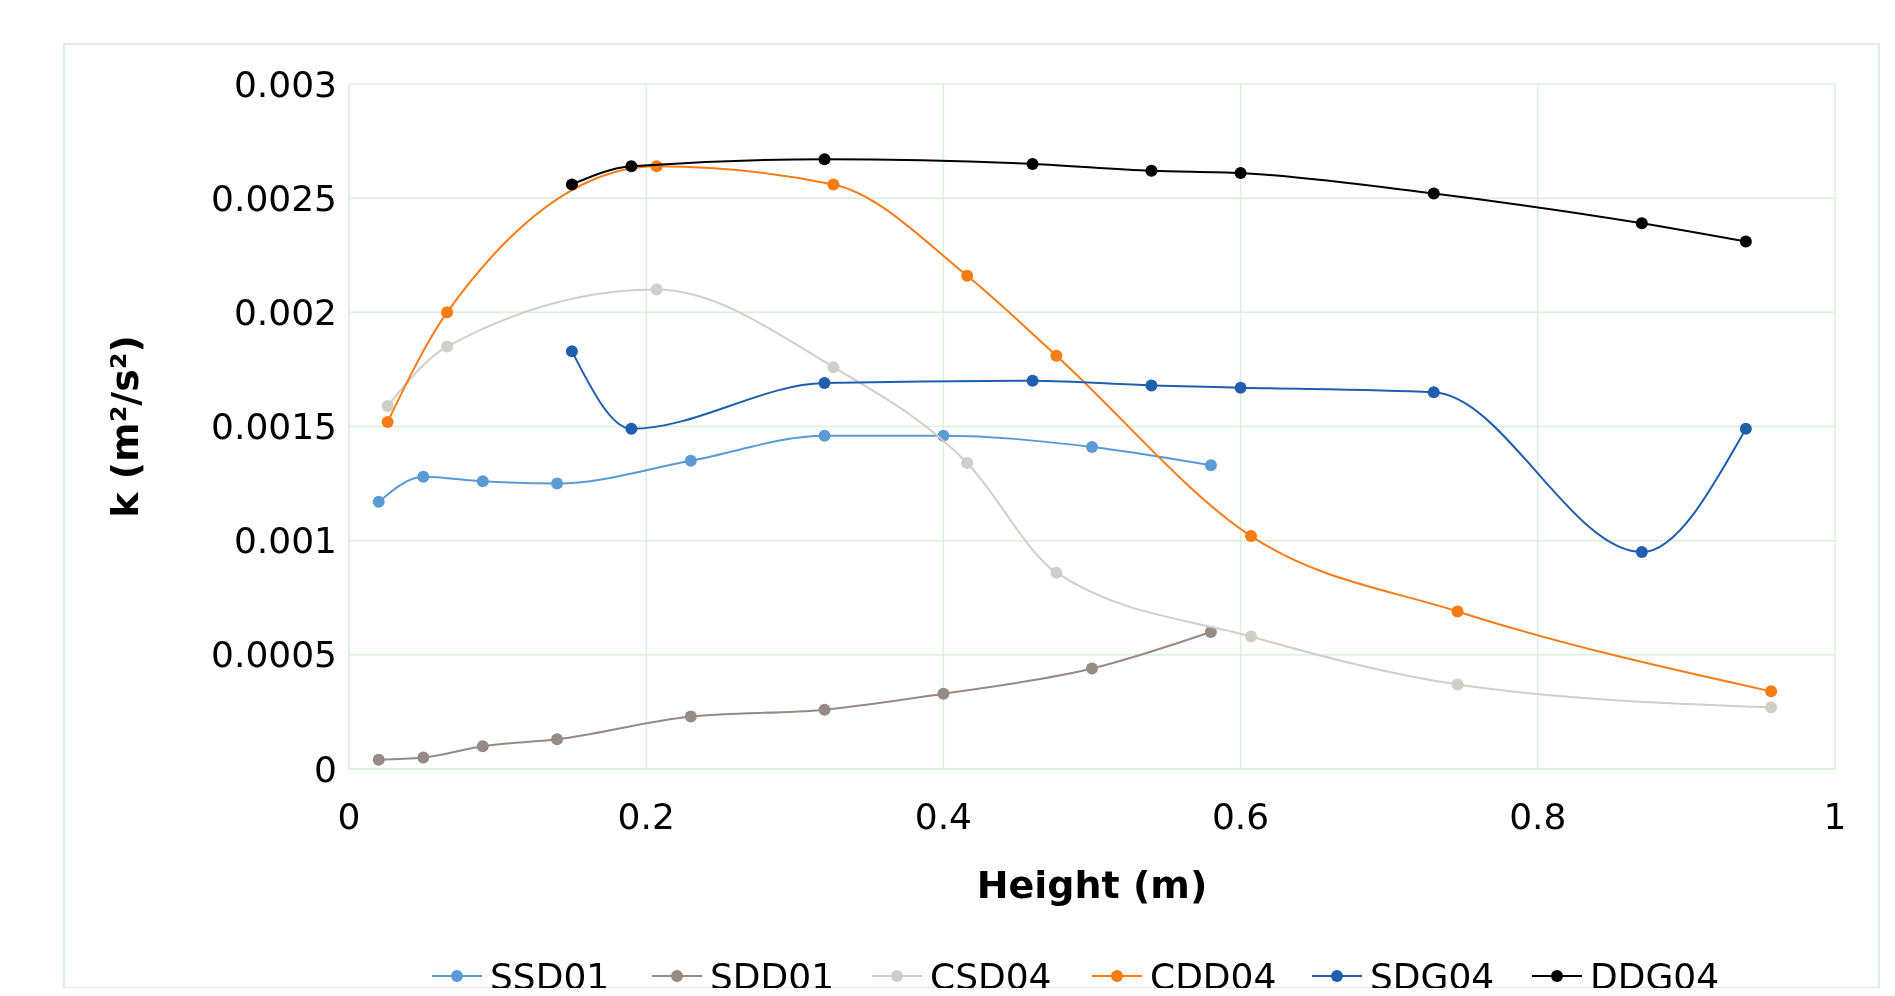 This screenshot has height=996, width=1895. What do you see at coordinates (1538, 816) in the screenshot?
I see `x-tick-label: 0.8` at bounding box center [1538, 816].